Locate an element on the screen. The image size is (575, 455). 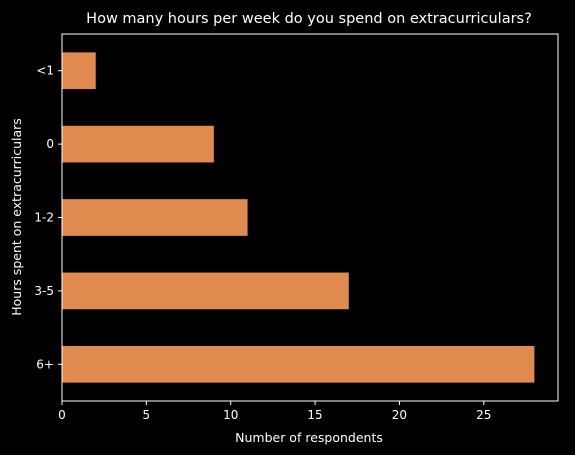
y-tick-label: 1-2 is located at coordinates (44, 218).